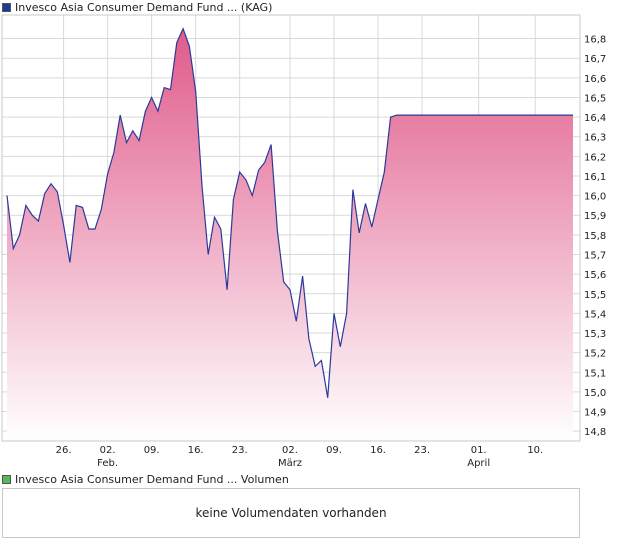 The image size is (620, 546). What do you see at coordinates (595, 413) in the screenshot?
I see `y-tick-label: 14,9` at bounding box center [595, 413].